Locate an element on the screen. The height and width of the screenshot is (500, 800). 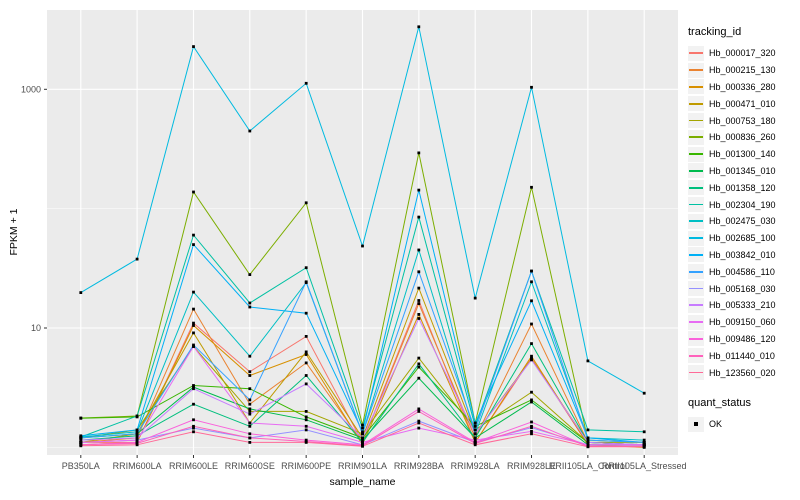
x-tick-label: RRIM600SE is located at coordinates (250, 466).